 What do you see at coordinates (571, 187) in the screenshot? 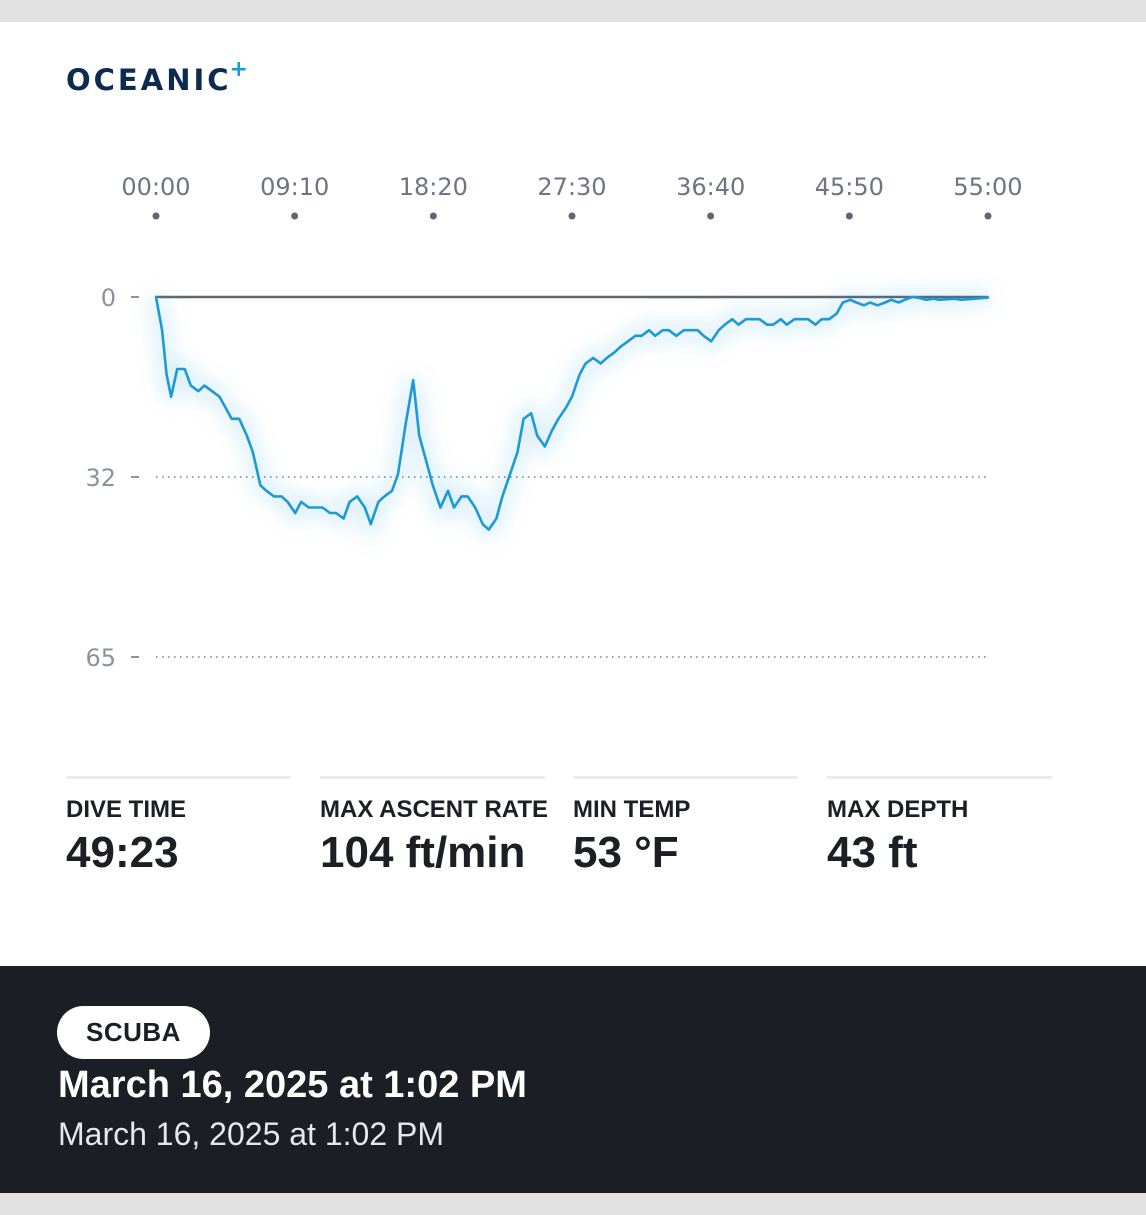
I see `x-tick-label: 27:30` at bounding box center [571, 187].